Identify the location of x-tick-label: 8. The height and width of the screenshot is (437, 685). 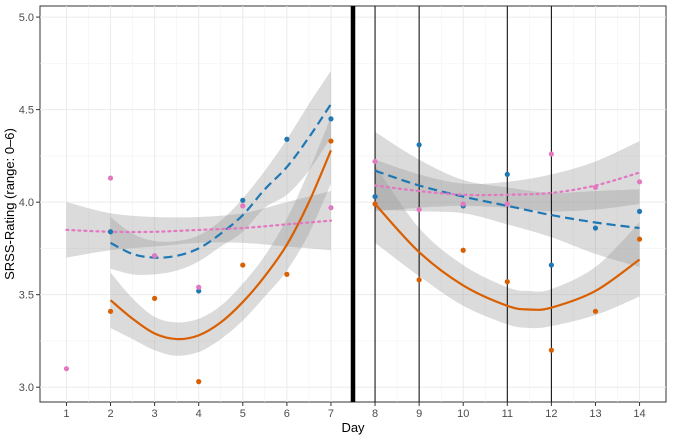
(375, 414).